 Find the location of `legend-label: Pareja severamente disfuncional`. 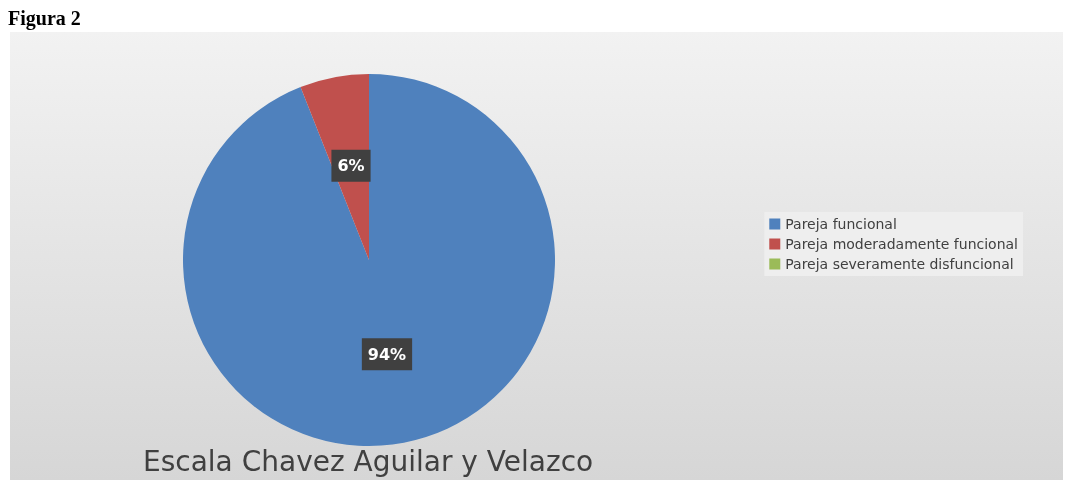

legend-label: Pareja severamente disfuncional is located at coordinates (899, 264).